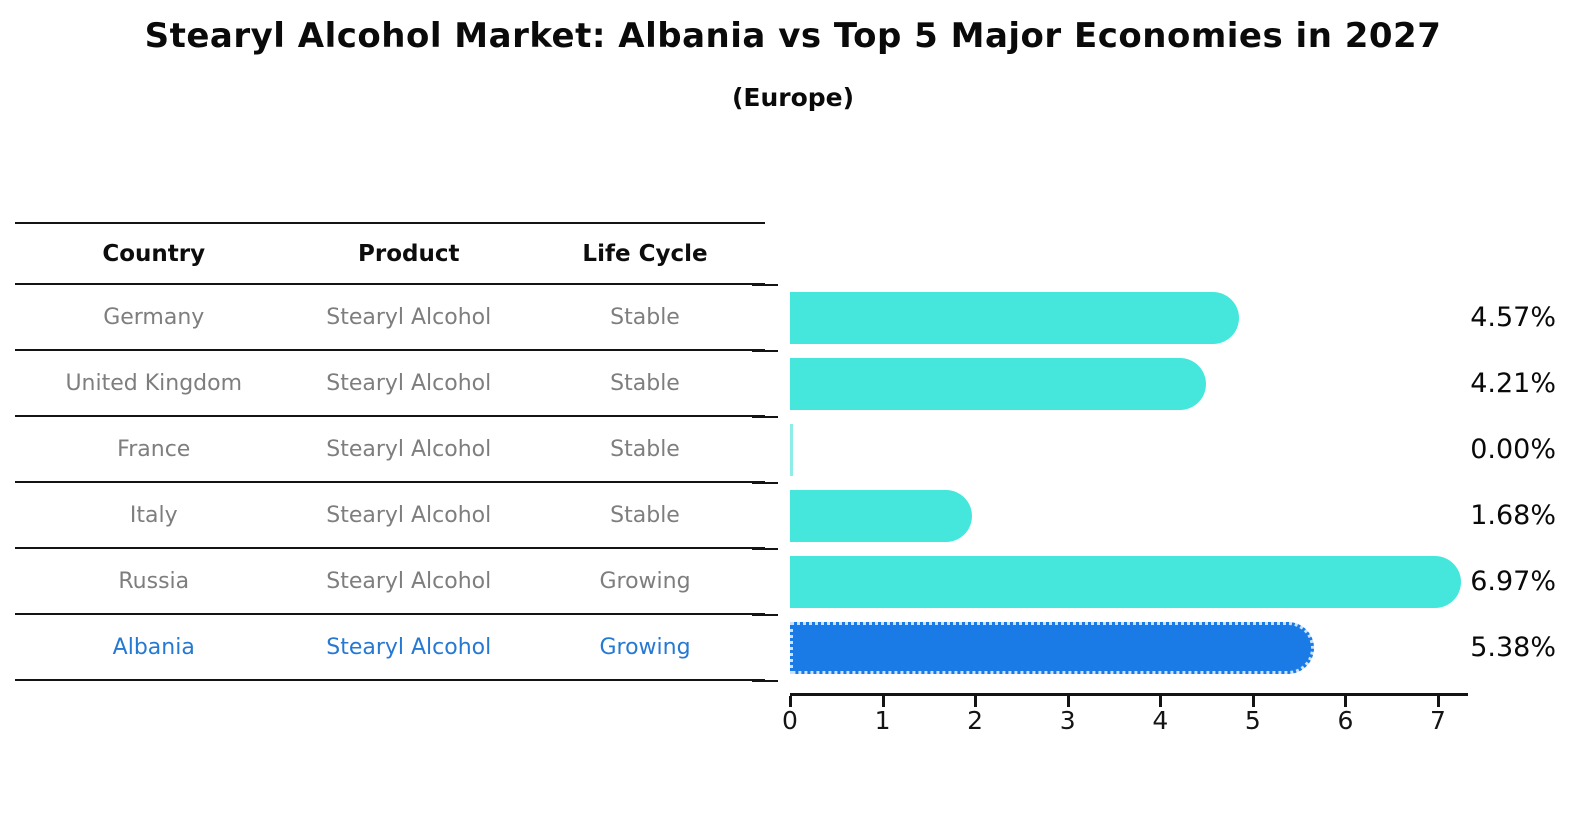  Describe the element at coordinates (154, 383) in the screenshot. I see `cell-country: United Kingdom` at that location.